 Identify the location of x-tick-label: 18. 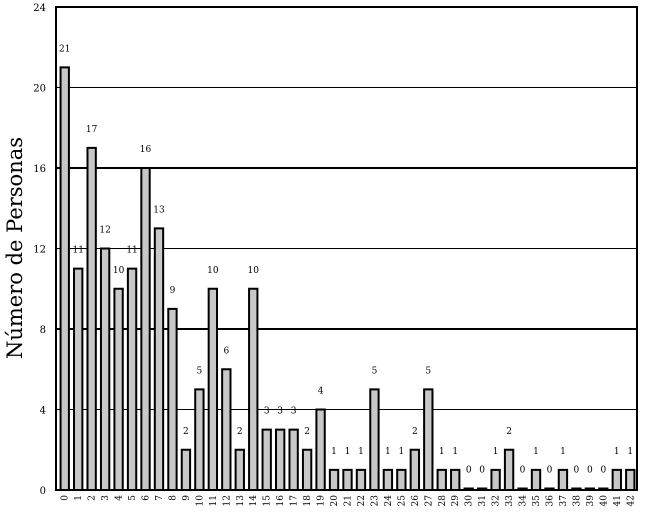
(308, 501).